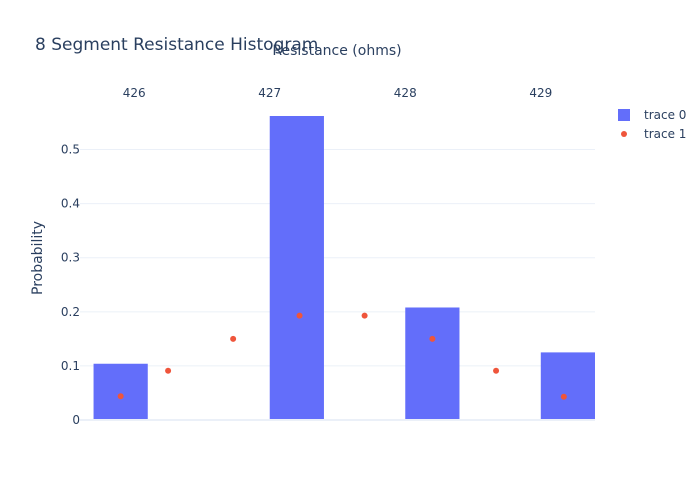  I want to click on y-tick-label: 0, so click(76, 420).